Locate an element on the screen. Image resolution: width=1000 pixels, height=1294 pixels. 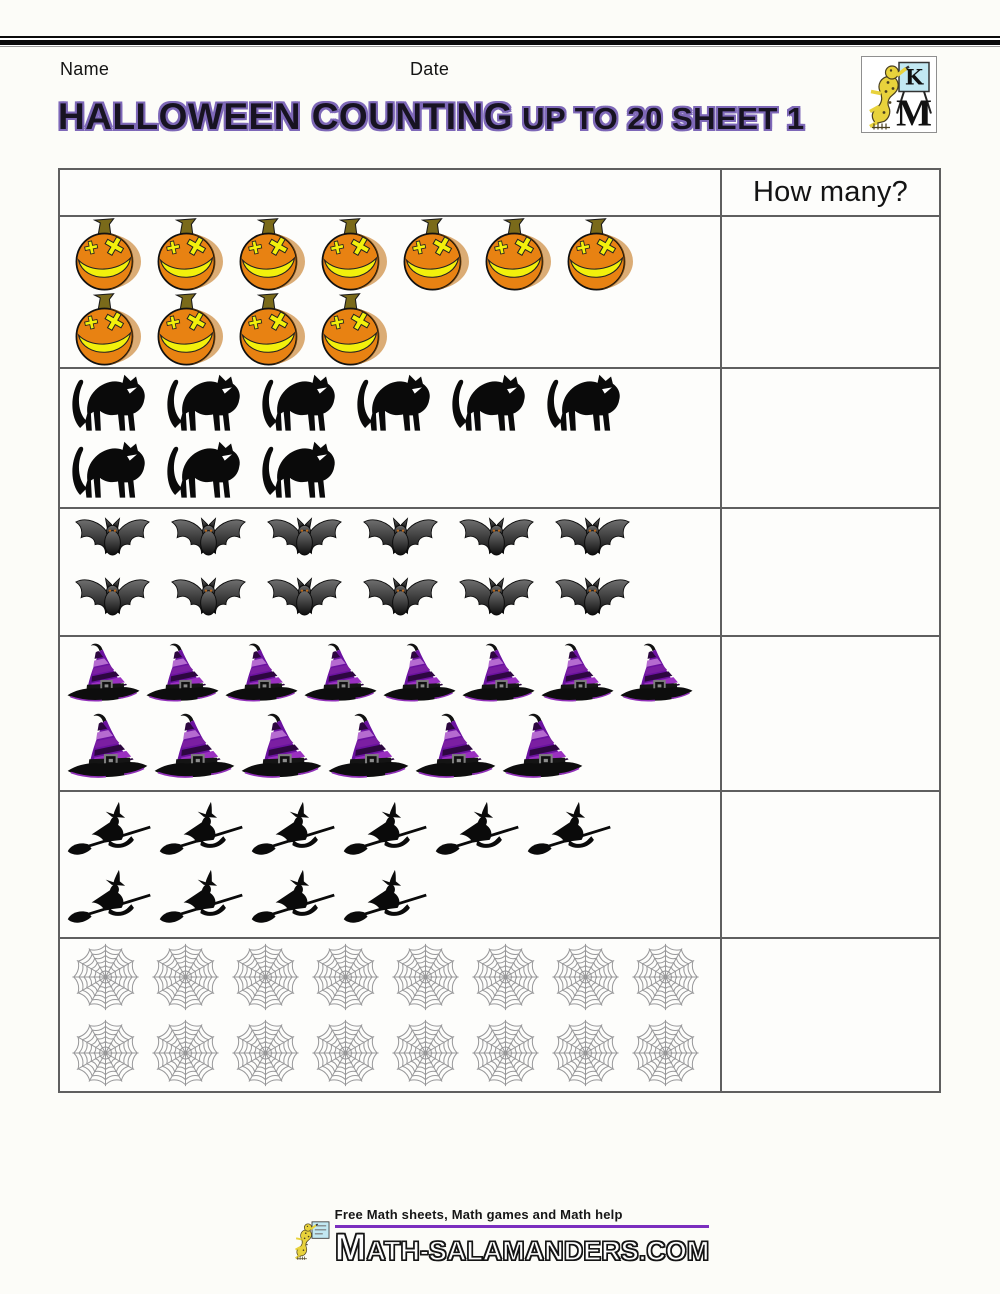
site-wordmark: MATH-SALAMANDERS.COM is located at coordinates (522, 1248).